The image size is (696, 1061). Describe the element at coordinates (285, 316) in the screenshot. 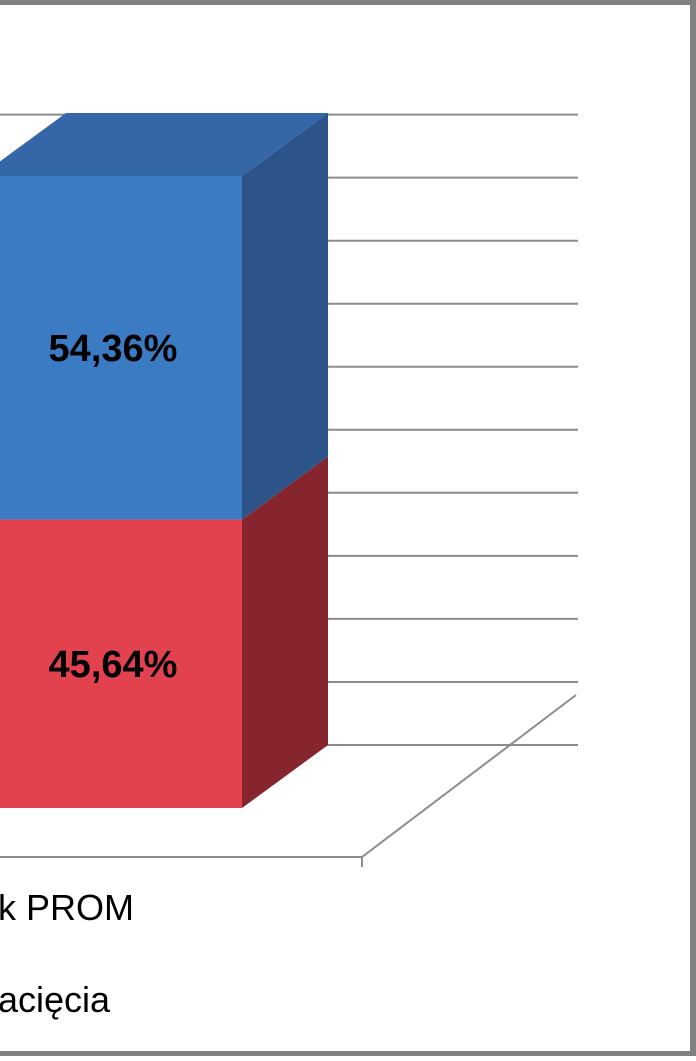

I see `bar-segment-top-side` at that location.